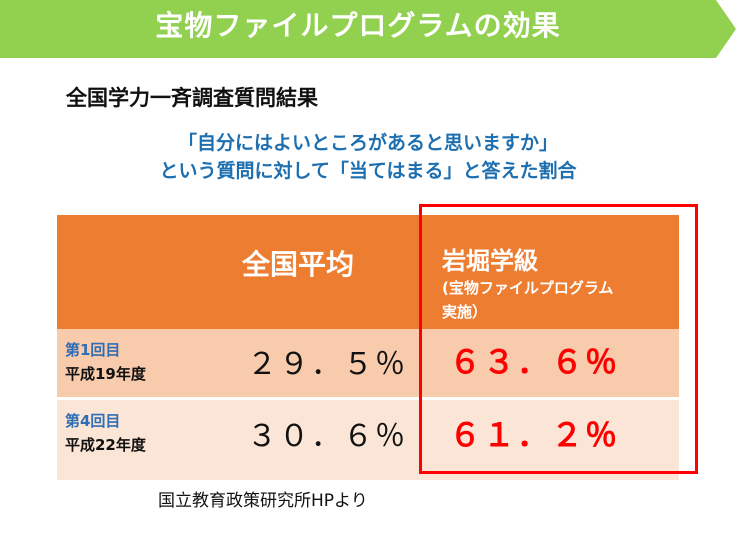 The image size is (736, 552). Describe the element at coordinates (105, 445) in the screenshot. I see `row-label-year: 平成22年度` at that location.